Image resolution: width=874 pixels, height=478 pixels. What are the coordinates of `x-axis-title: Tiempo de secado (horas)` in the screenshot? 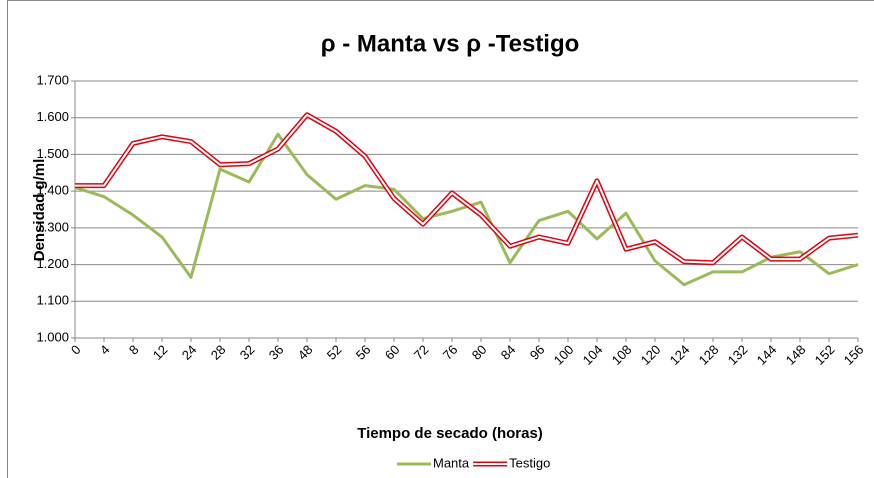 It's located at (450, 433).